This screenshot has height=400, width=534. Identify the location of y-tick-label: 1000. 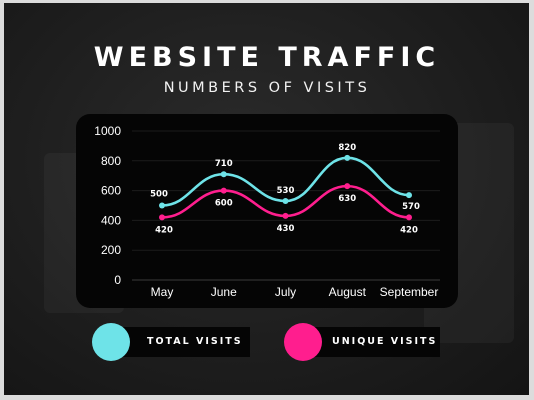
(107, 131).